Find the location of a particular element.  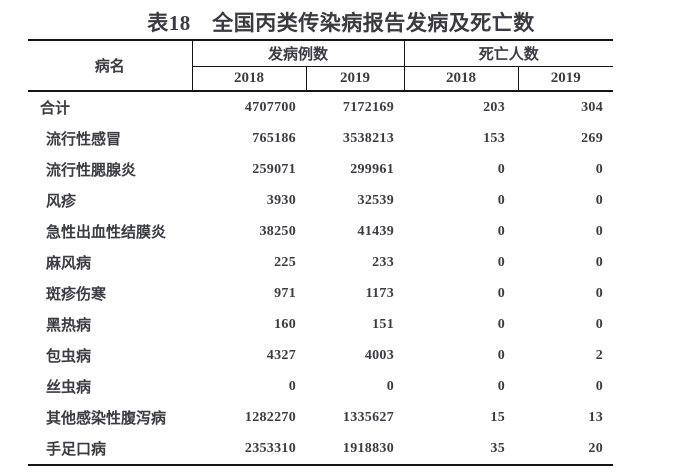

cases-2018-cell: 1282270 is located at coordinates (270, 417).